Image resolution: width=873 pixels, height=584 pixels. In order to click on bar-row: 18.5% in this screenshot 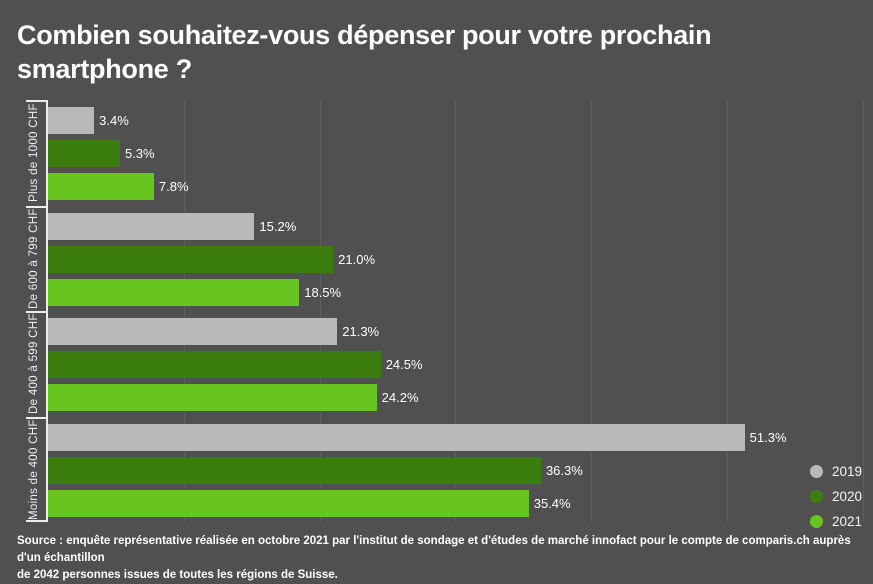, I will do `click(460, 292)`.